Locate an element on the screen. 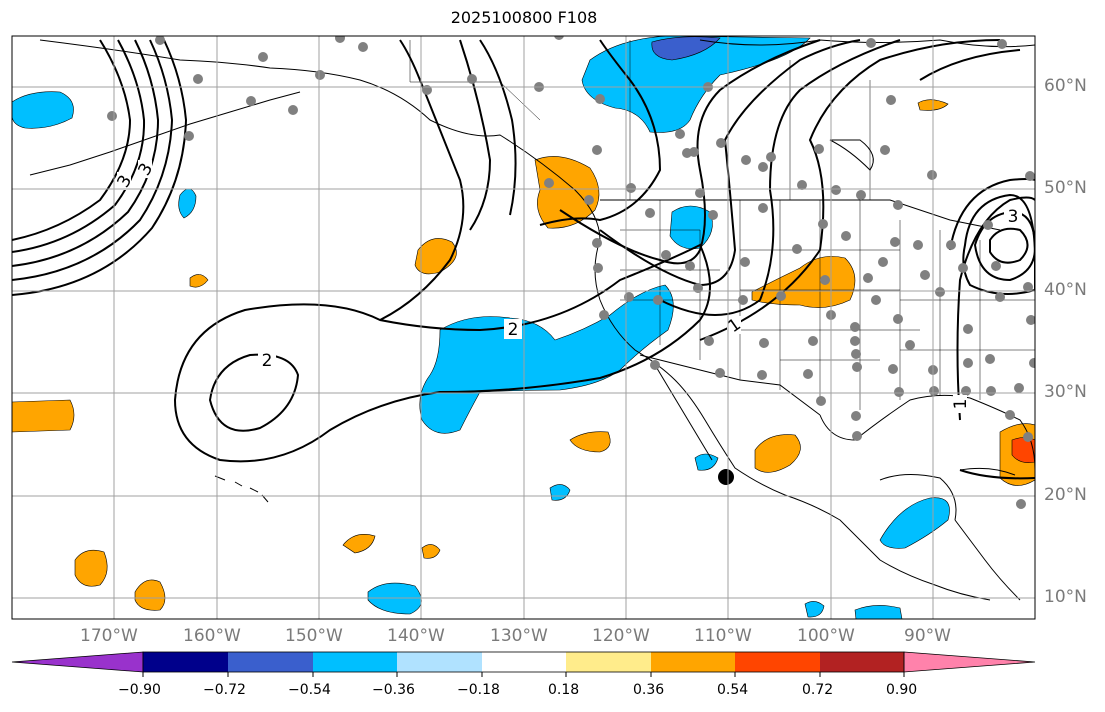 This screenshot has width=1105, height=712. lon-label: 90°W is located at coordinates (927, 636).